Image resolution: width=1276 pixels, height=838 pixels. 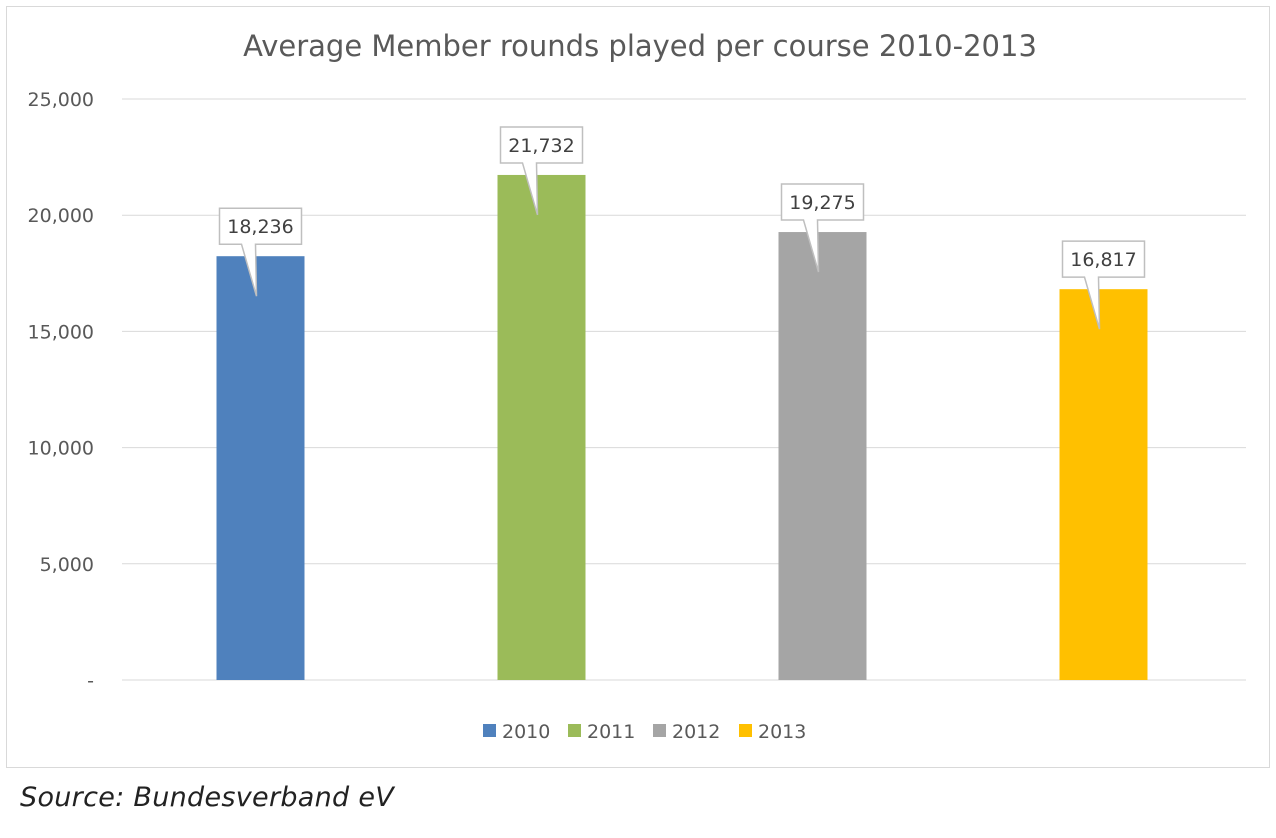 I want to click on y-tick-label: -, so click(x=90, y=681).